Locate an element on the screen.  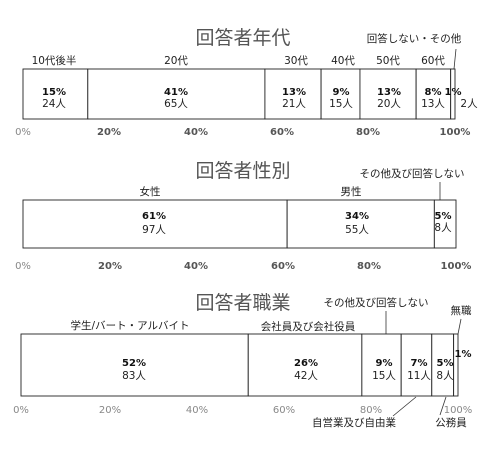
segment-percent: 61% is located at coordinates (154, 216).